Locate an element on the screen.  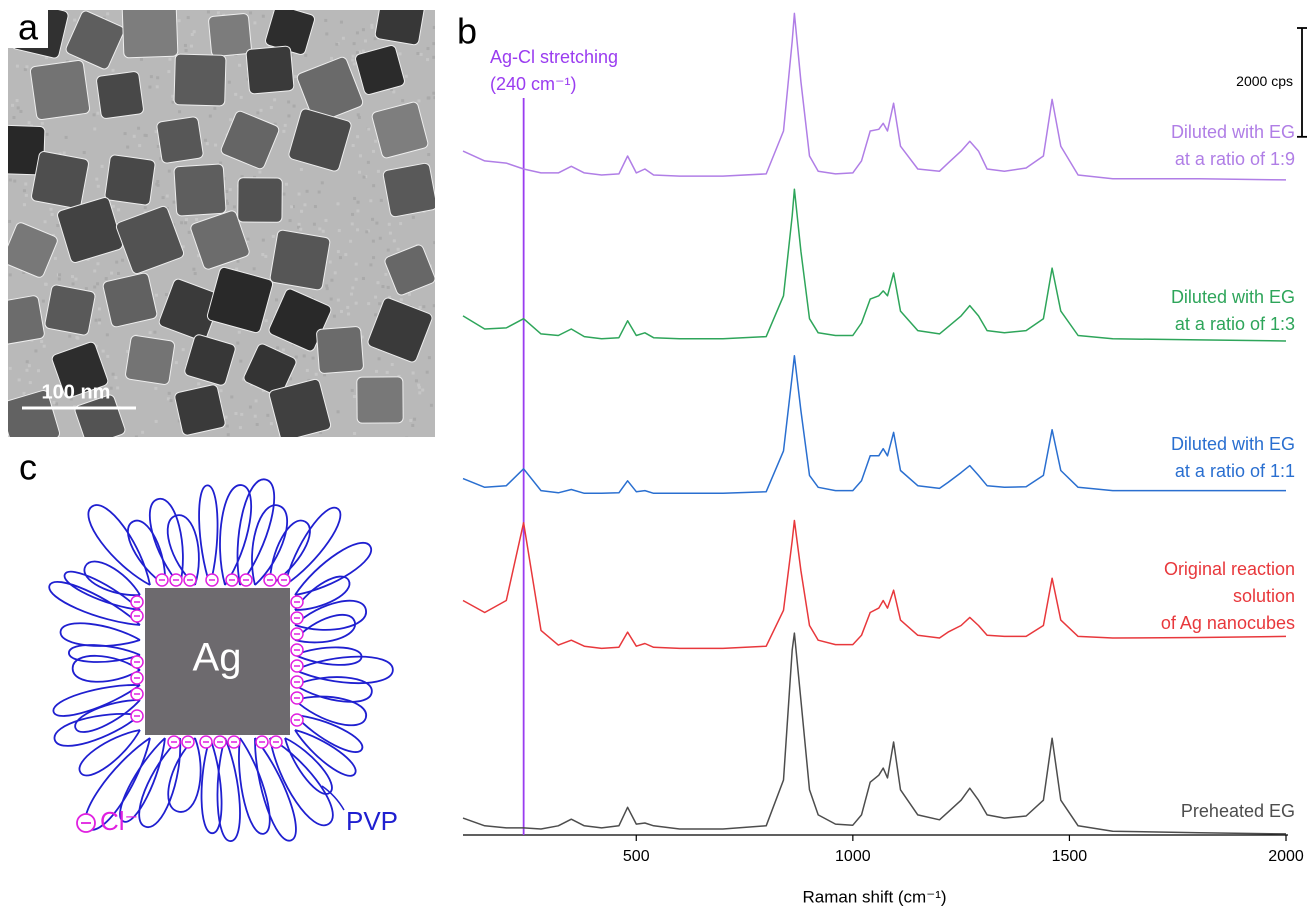
panel-label-box is located at coordinates (28, 29).